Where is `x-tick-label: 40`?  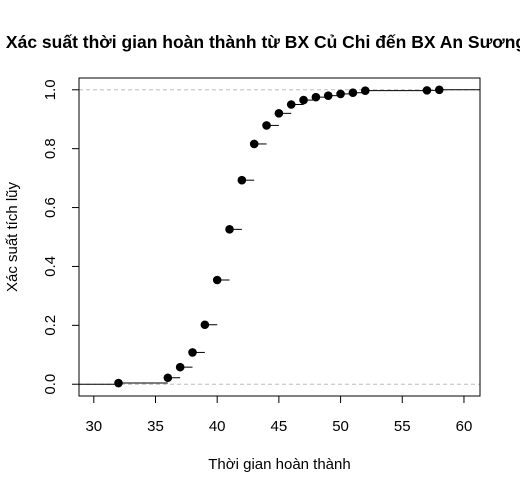
x-tick-label: 40 is located at coordinates (217, 426).